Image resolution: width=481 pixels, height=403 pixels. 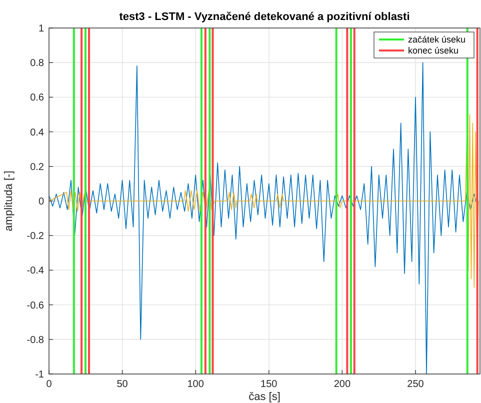 What do you see at coordinates (35, 236) in the screenshot?
I see `y-tick-label: -0.2` at bounding box center [35, 236].